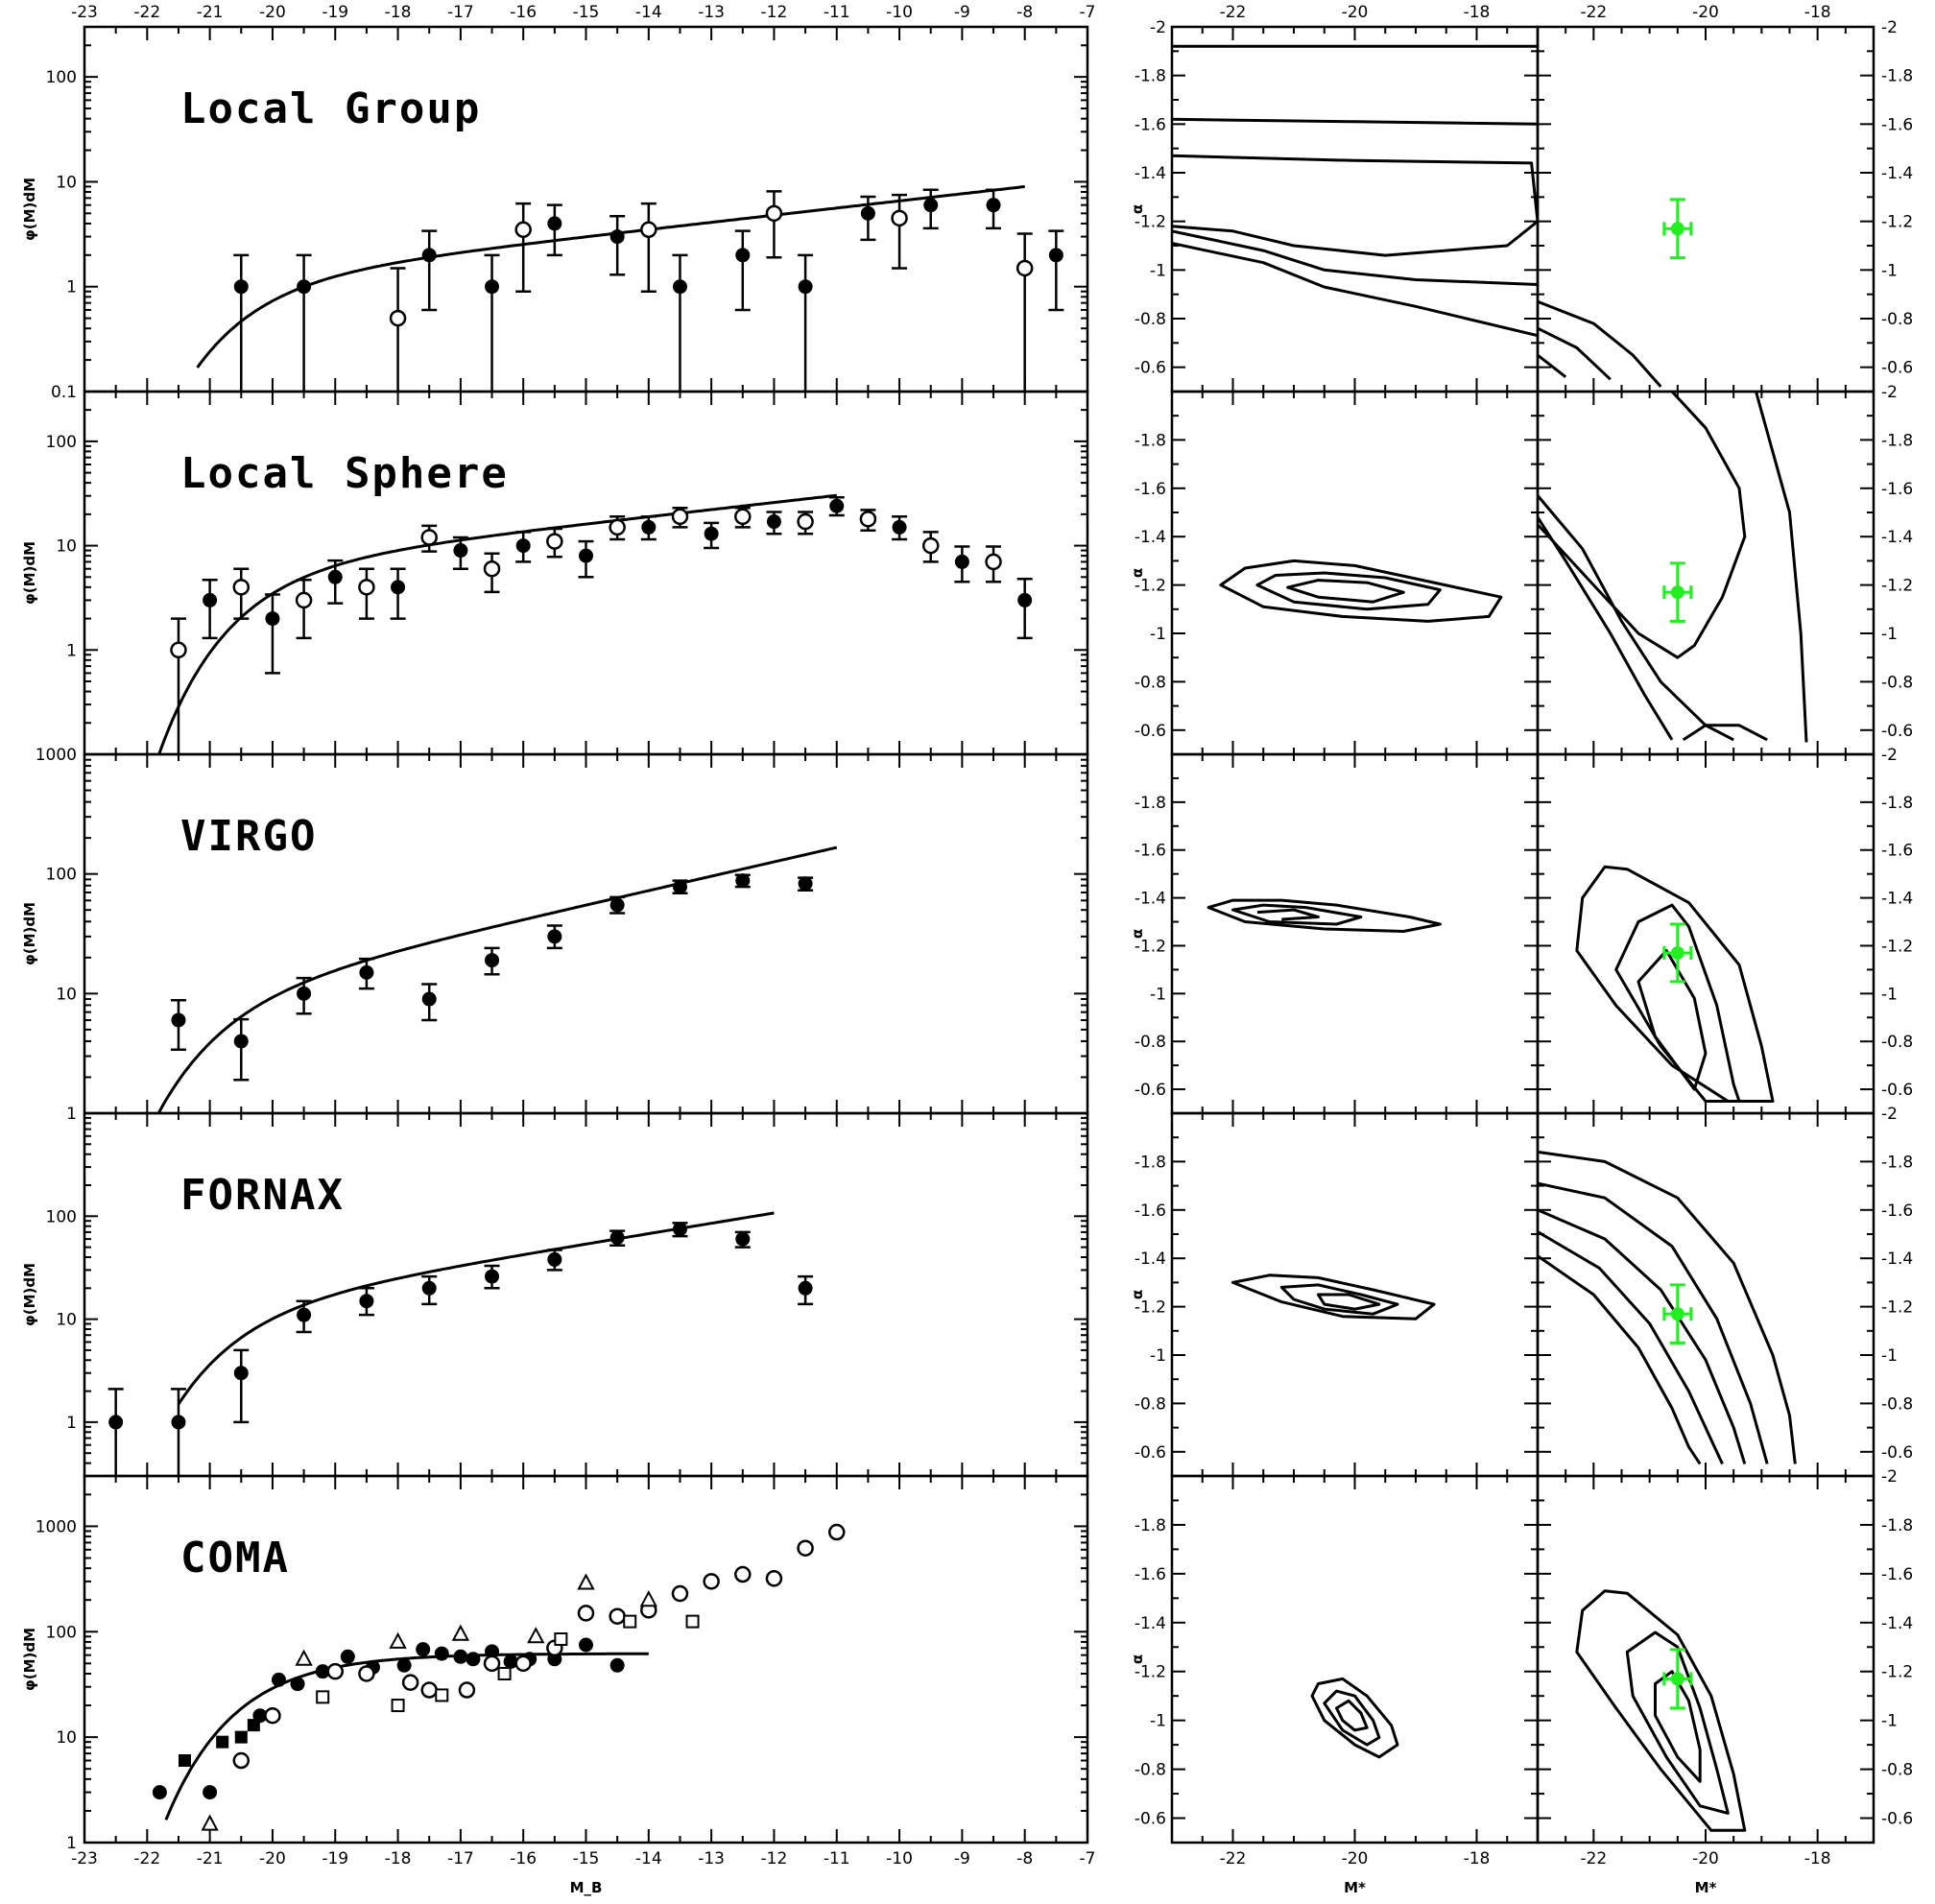 This screenshot has height=1904, width=1935. I want to click on alpha-tick-label: -1, so click(1158, 634).